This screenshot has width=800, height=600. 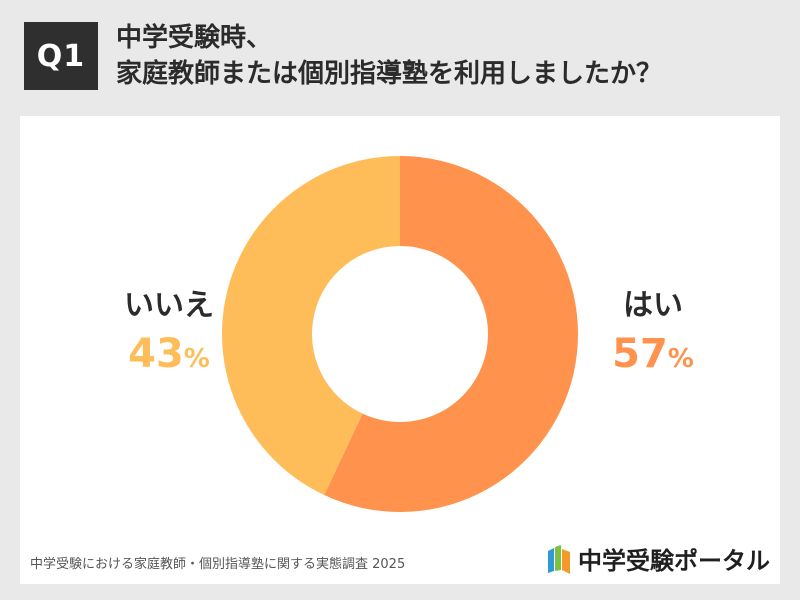 I want to click on label-no-value: 43, so click(x=156, y=354).